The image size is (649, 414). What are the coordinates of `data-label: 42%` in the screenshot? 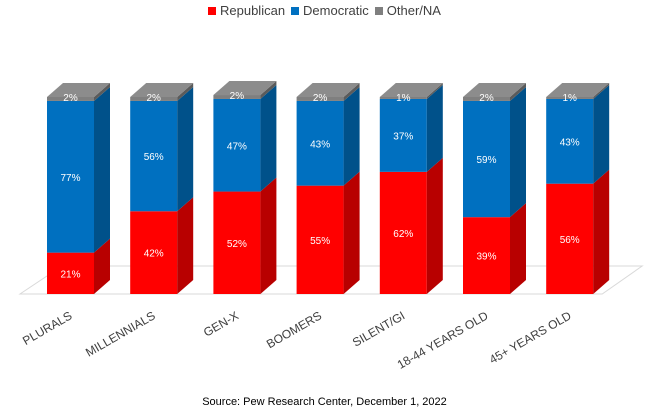 It's located at (154, 254).